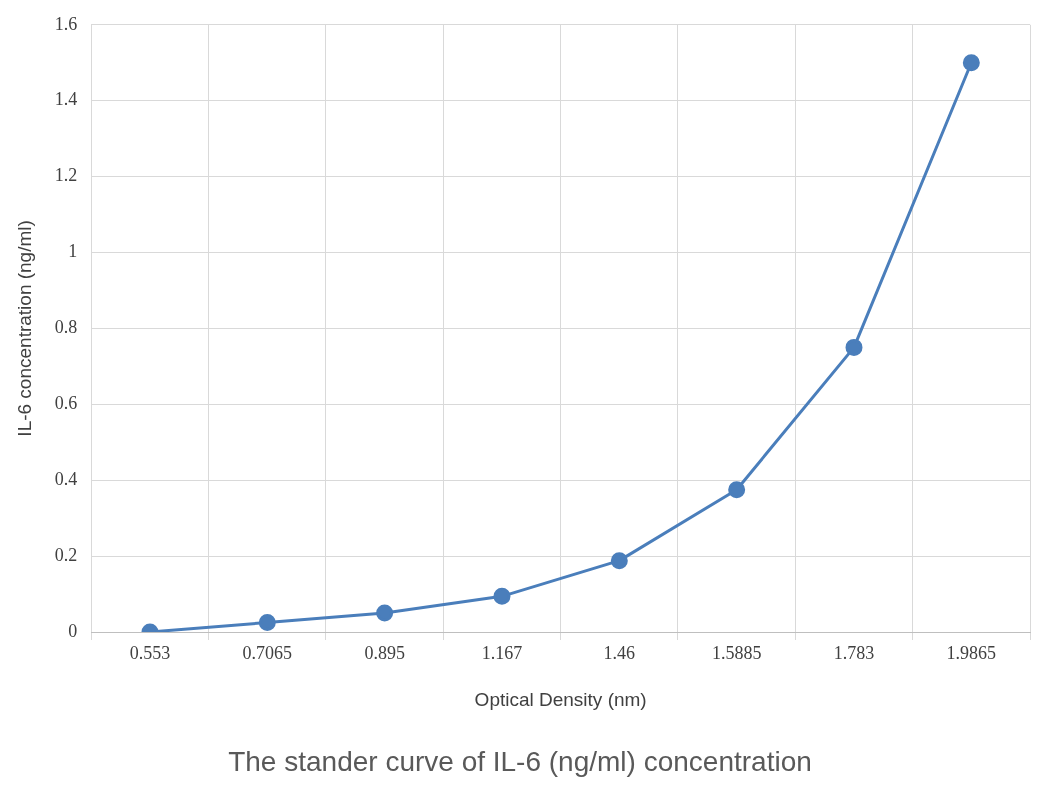 The width and height of the screenshot is (1064, 803). Describe the element at coordinates (66, 23) in the screenshot. I see `y-tick-label: 1.6` at that location.